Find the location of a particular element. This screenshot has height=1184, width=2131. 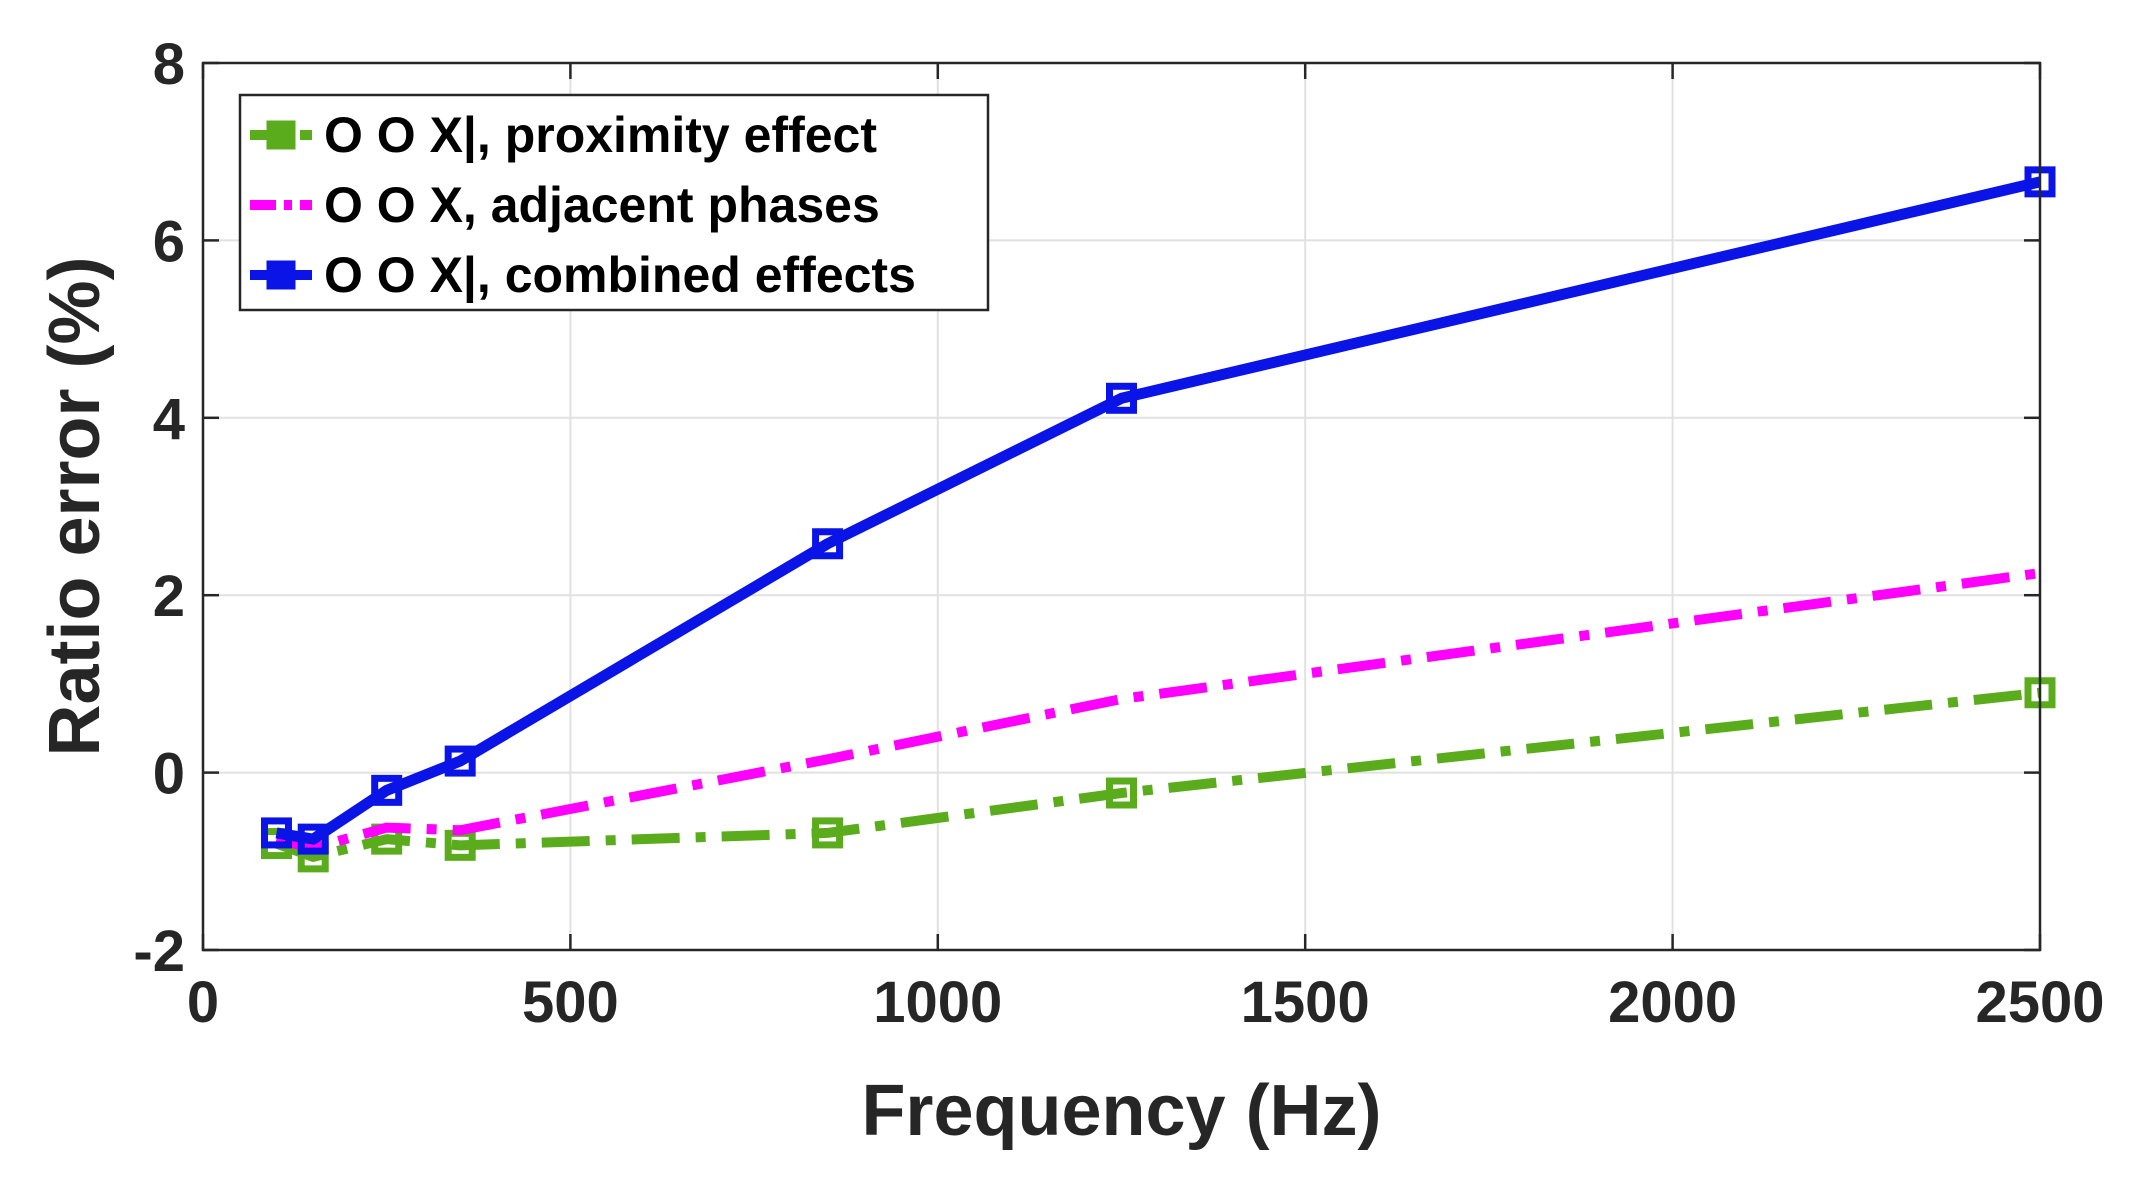

y-tick-label: 0 is located at coordinates (169, 774).